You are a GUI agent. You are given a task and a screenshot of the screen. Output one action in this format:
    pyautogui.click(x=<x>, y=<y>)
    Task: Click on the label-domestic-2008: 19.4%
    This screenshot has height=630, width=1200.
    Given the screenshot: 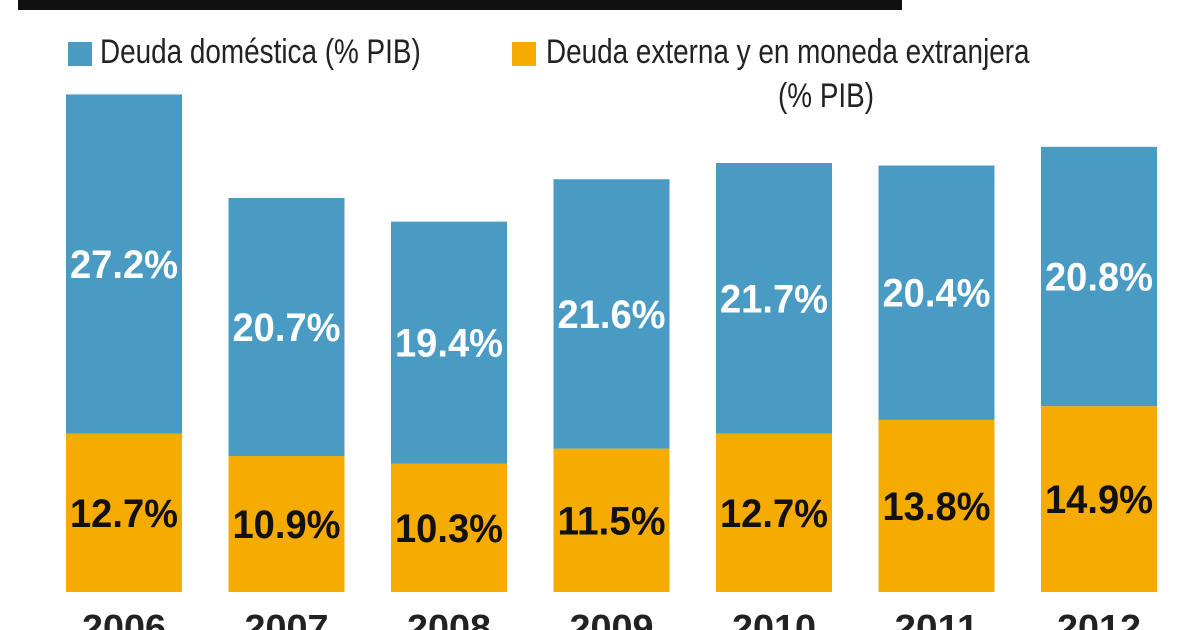 What is the action you would take?
    pyautogui.click(x=449, y=344)
    